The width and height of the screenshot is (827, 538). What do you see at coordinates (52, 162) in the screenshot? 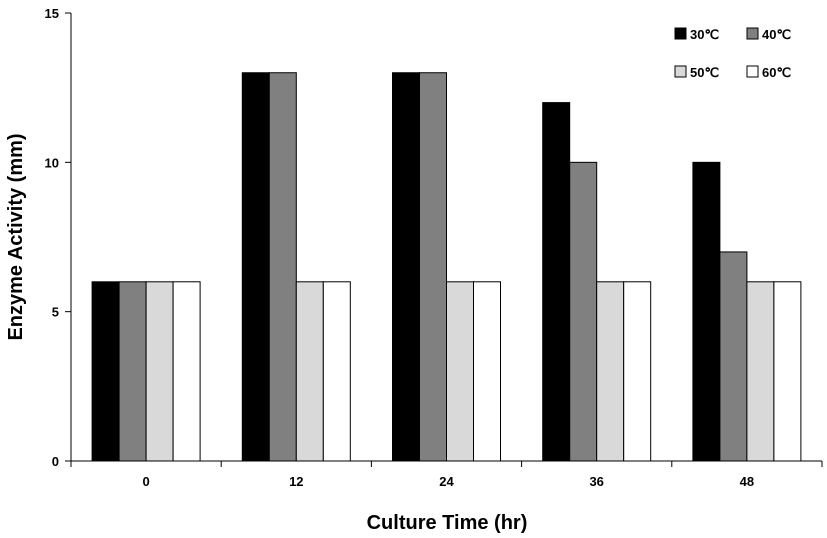
I see `y-tick-label: 10` at bounding box center [52, 162].